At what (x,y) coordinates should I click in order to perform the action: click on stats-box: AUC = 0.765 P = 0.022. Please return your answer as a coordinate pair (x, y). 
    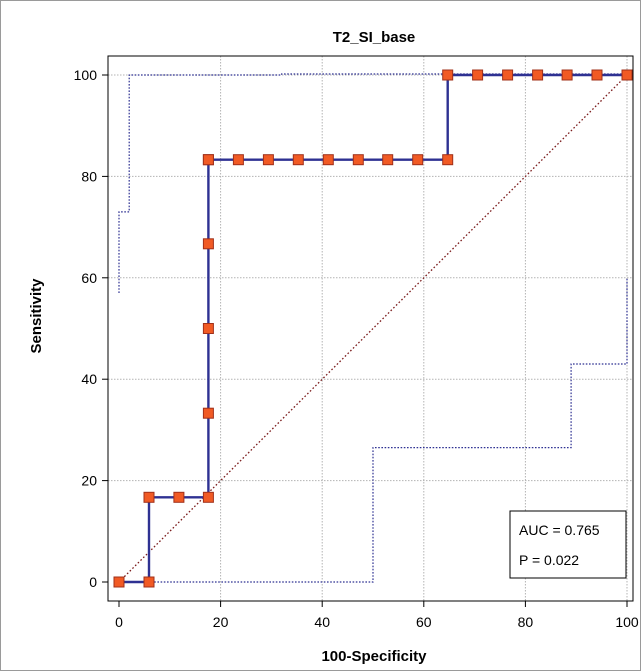
    Looking at the image, I should click on (568, 544).